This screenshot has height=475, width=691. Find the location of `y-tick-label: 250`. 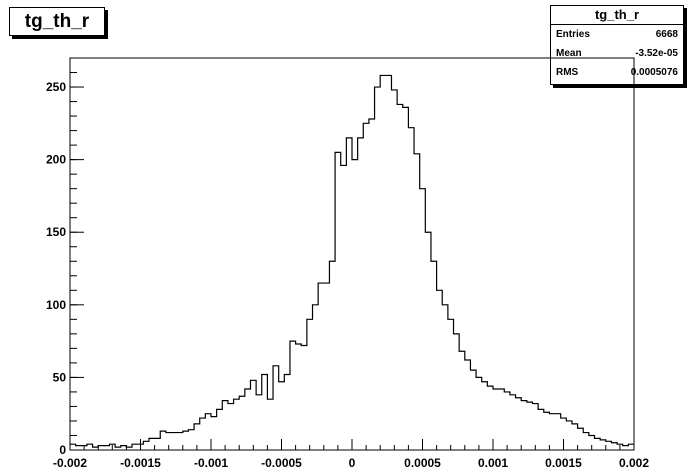

y-tick-label: 250 is located at coordinates (56, 87).